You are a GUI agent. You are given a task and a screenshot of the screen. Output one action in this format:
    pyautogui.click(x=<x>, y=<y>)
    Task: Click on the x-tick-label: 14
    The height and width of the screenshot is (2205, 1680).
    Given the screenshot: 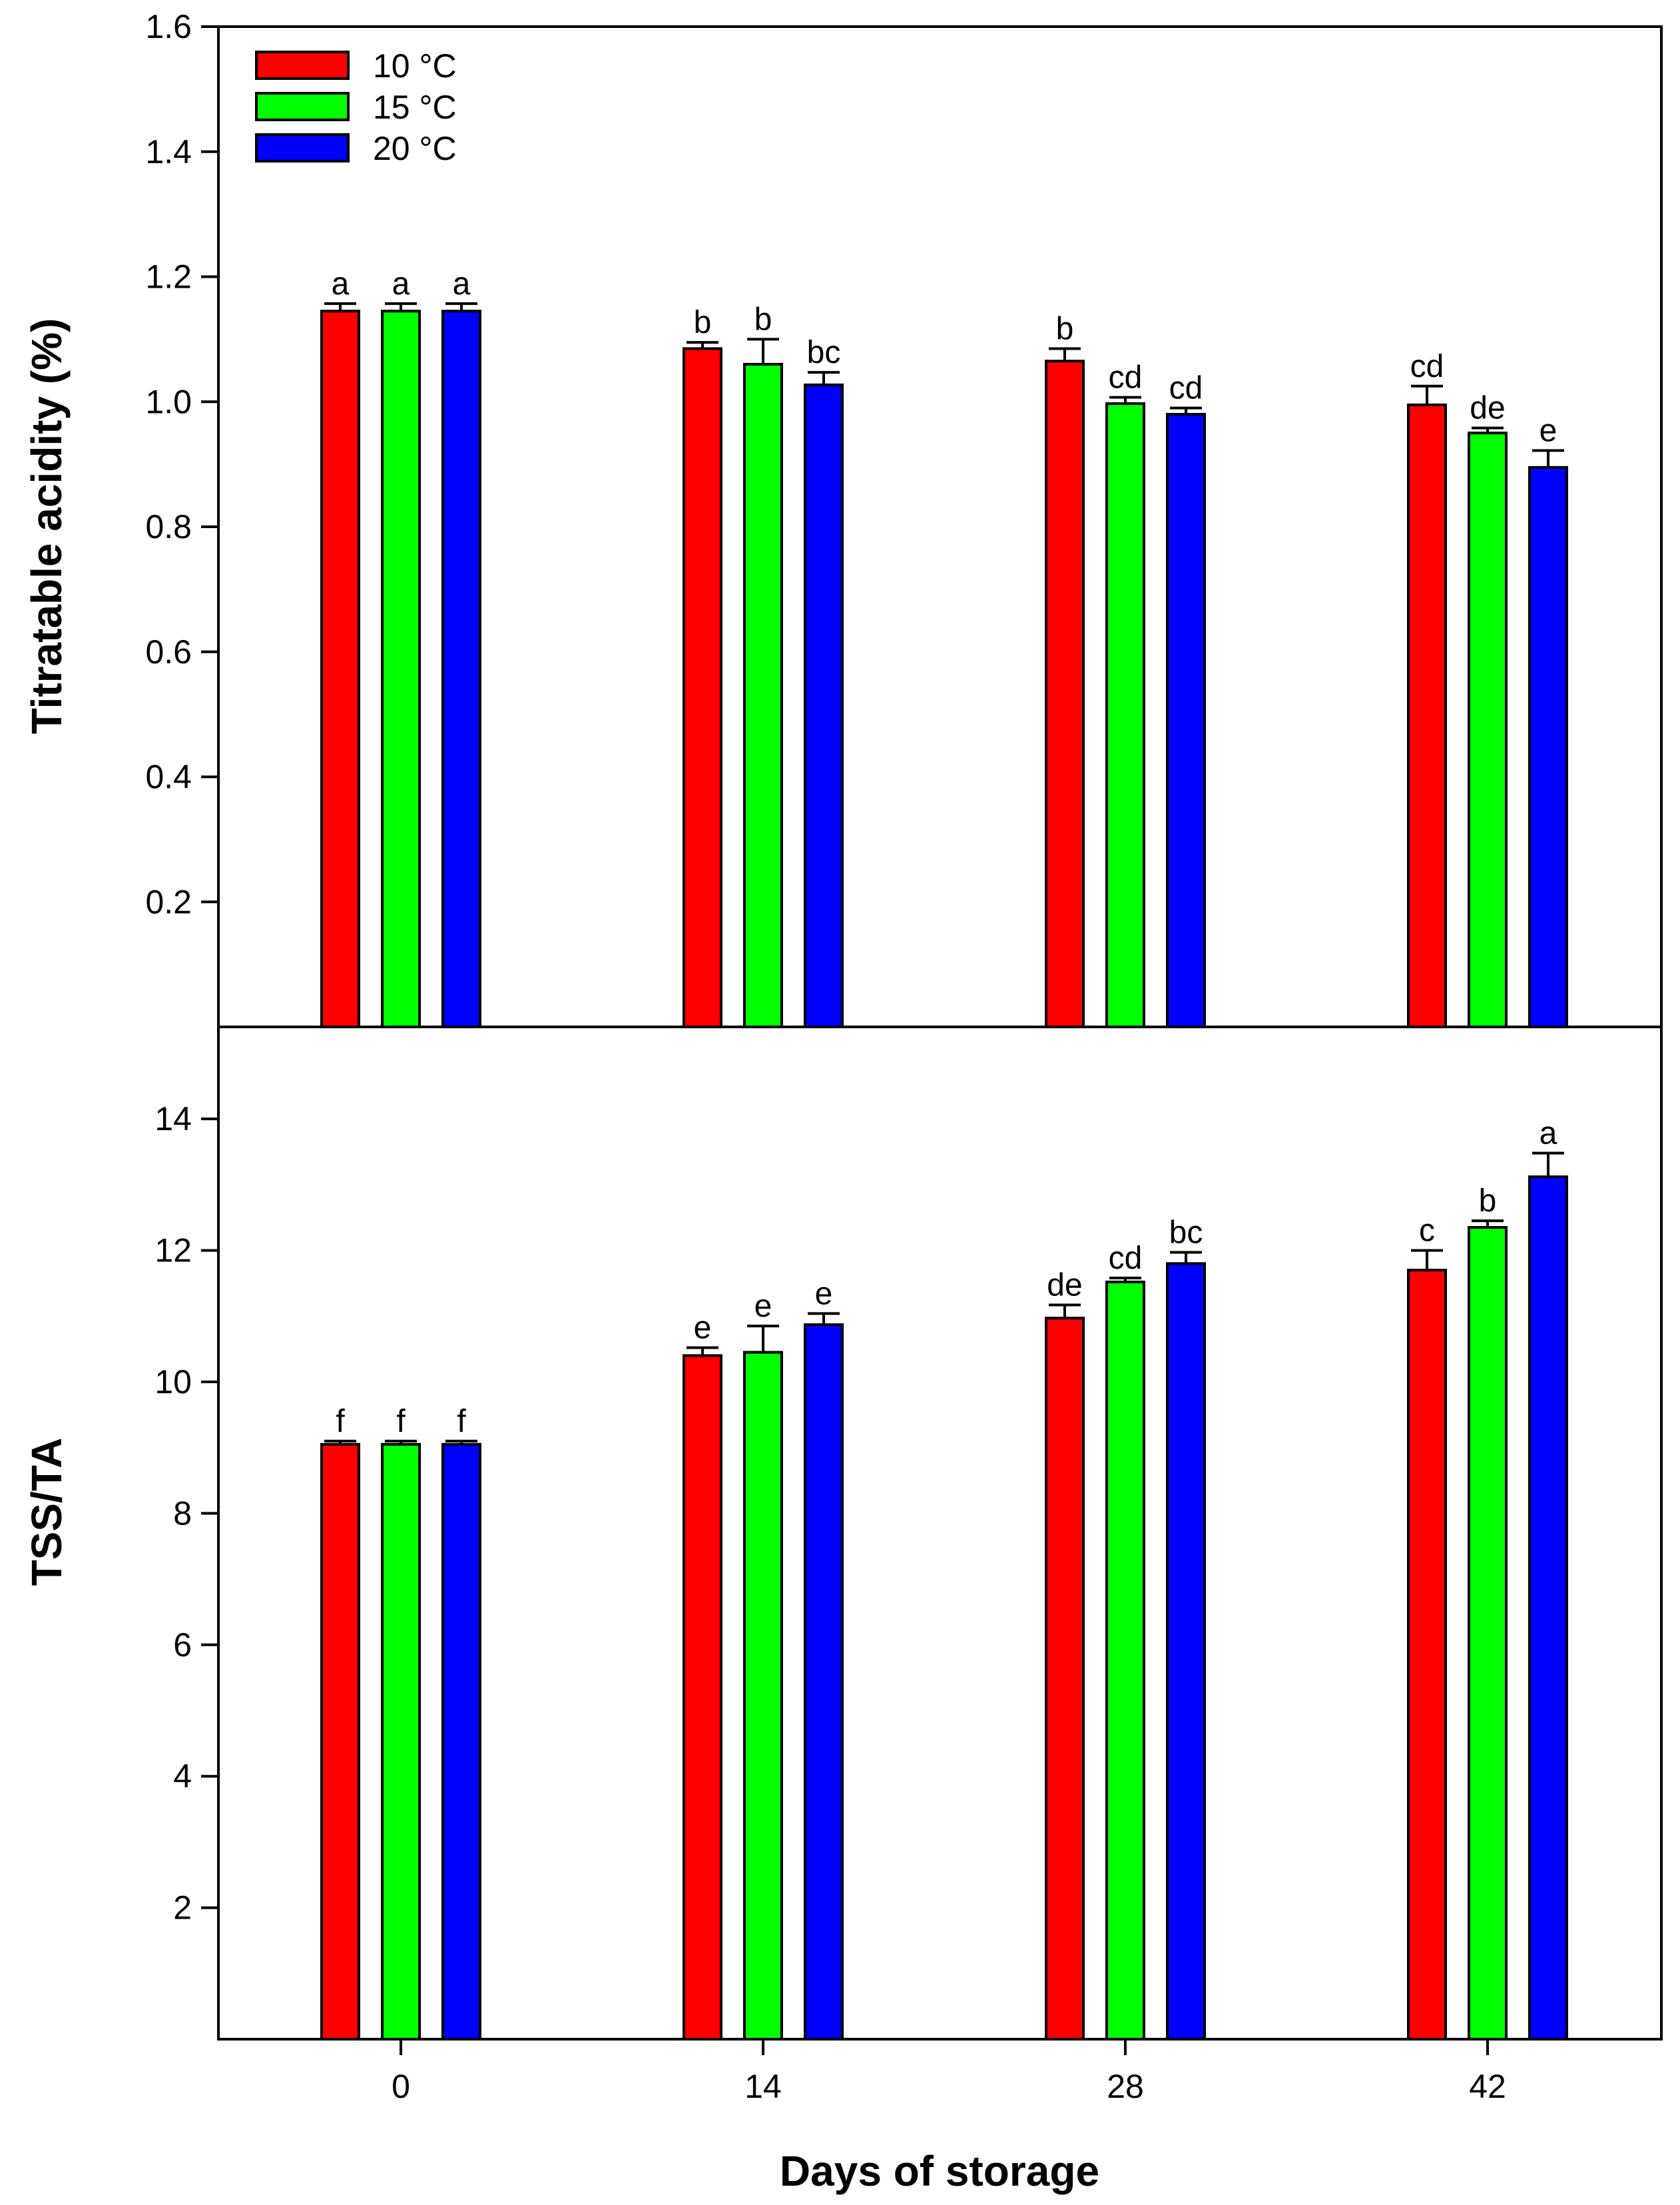 What is the action you would take?
    pyautogui.click(x=763, y=2086)
    